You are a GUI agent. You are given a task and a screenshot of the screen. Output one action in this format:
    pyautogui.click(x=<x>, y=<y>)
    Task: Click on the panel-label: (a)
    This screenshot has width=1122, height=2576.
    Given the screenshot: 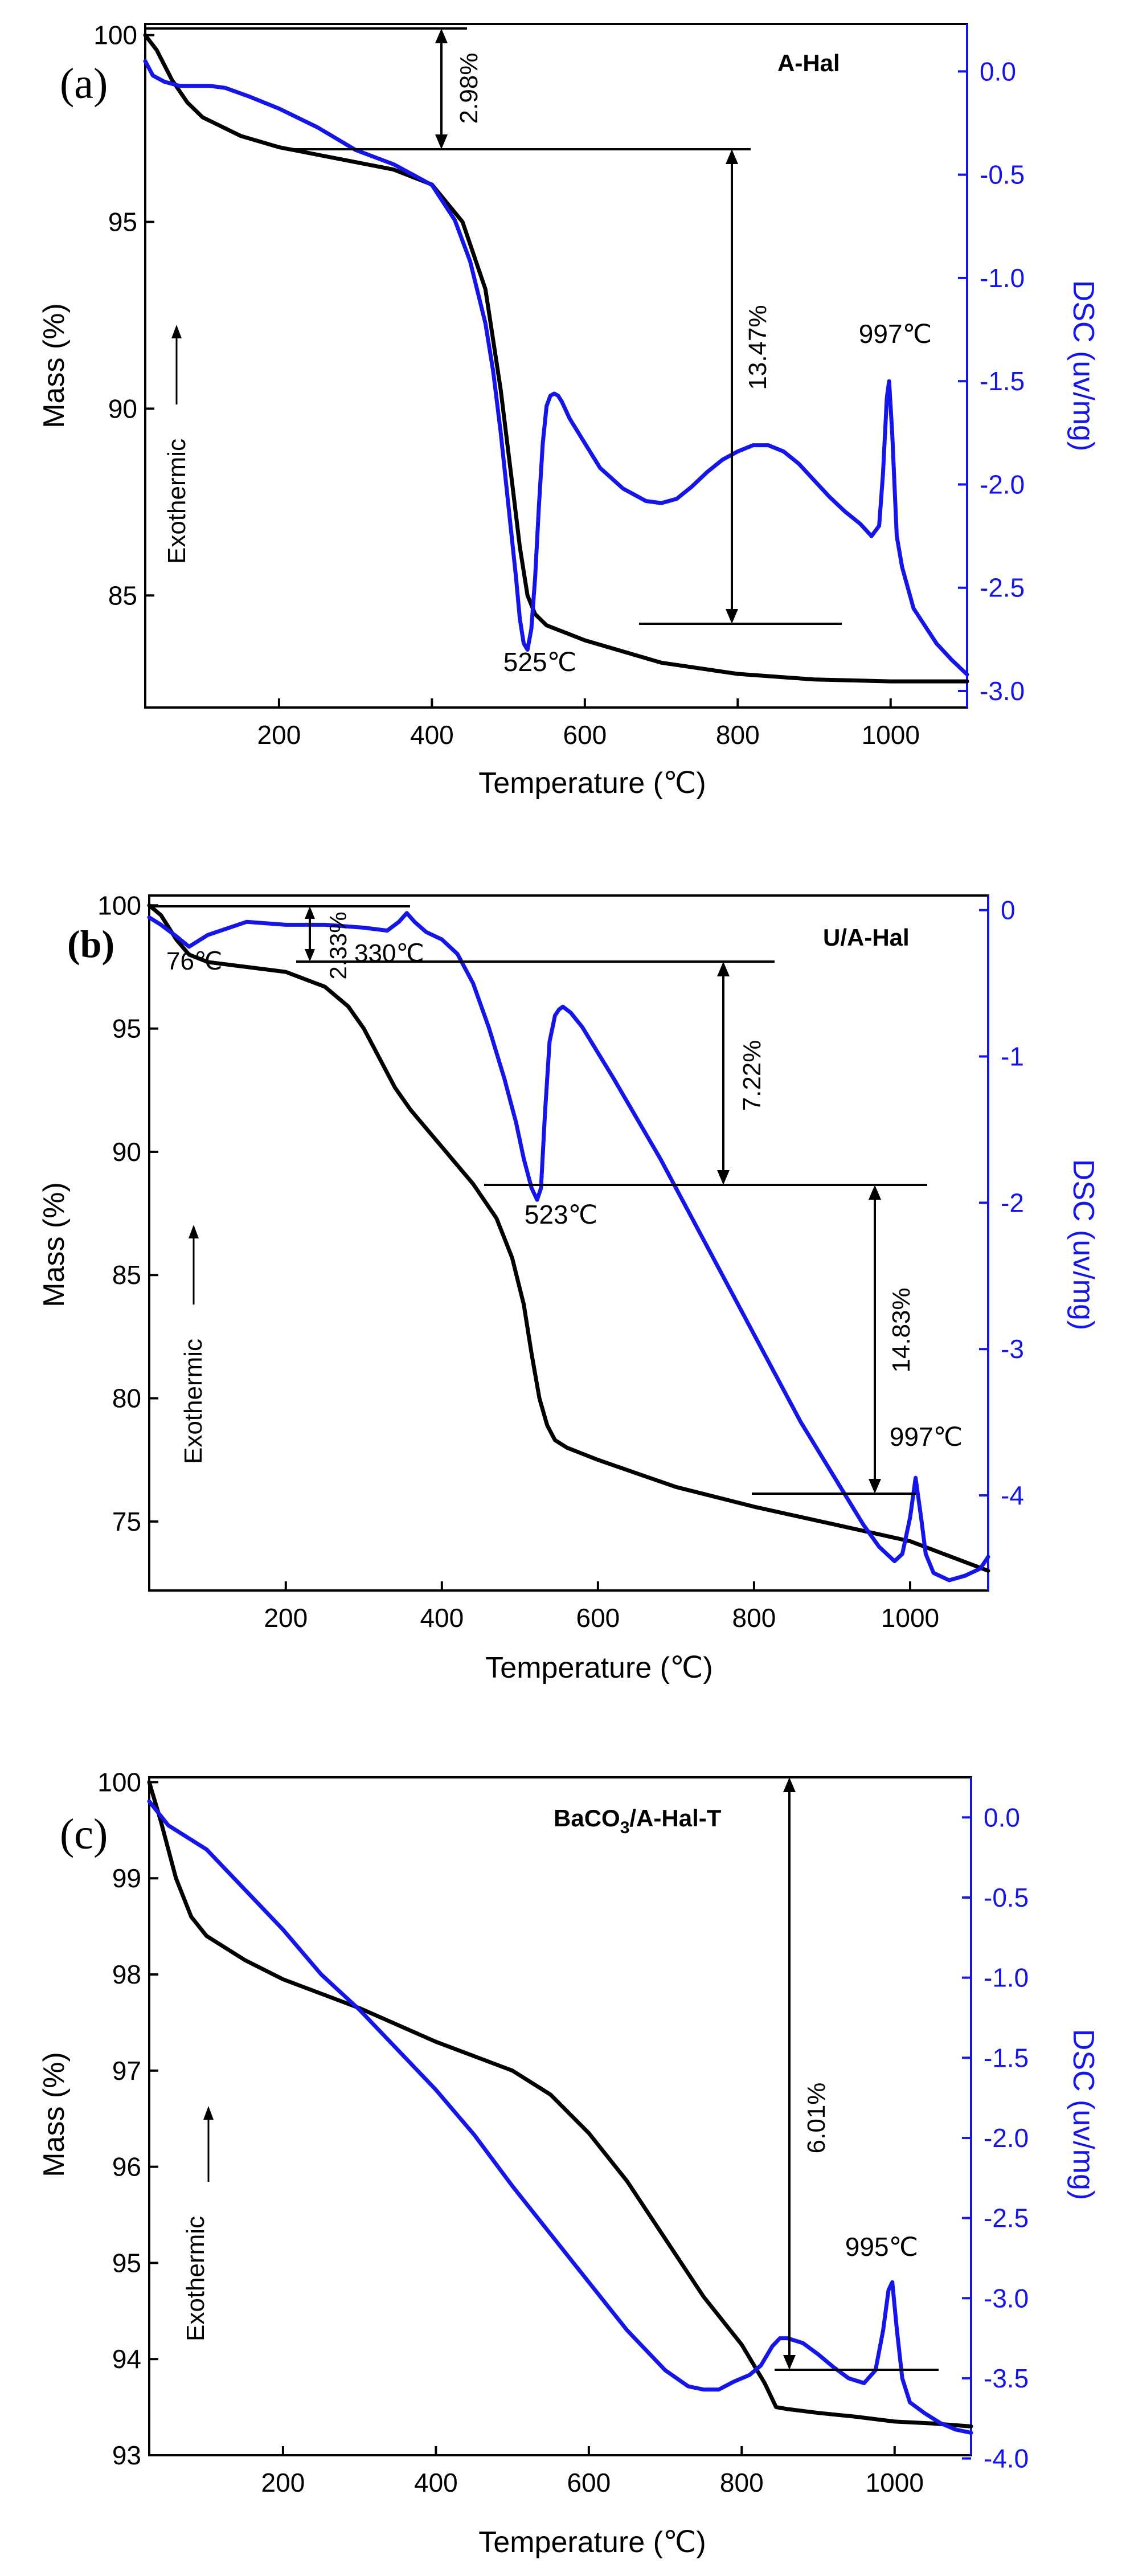 What is the action you would take?
    pyautogui.click(x=84, y=84)
    